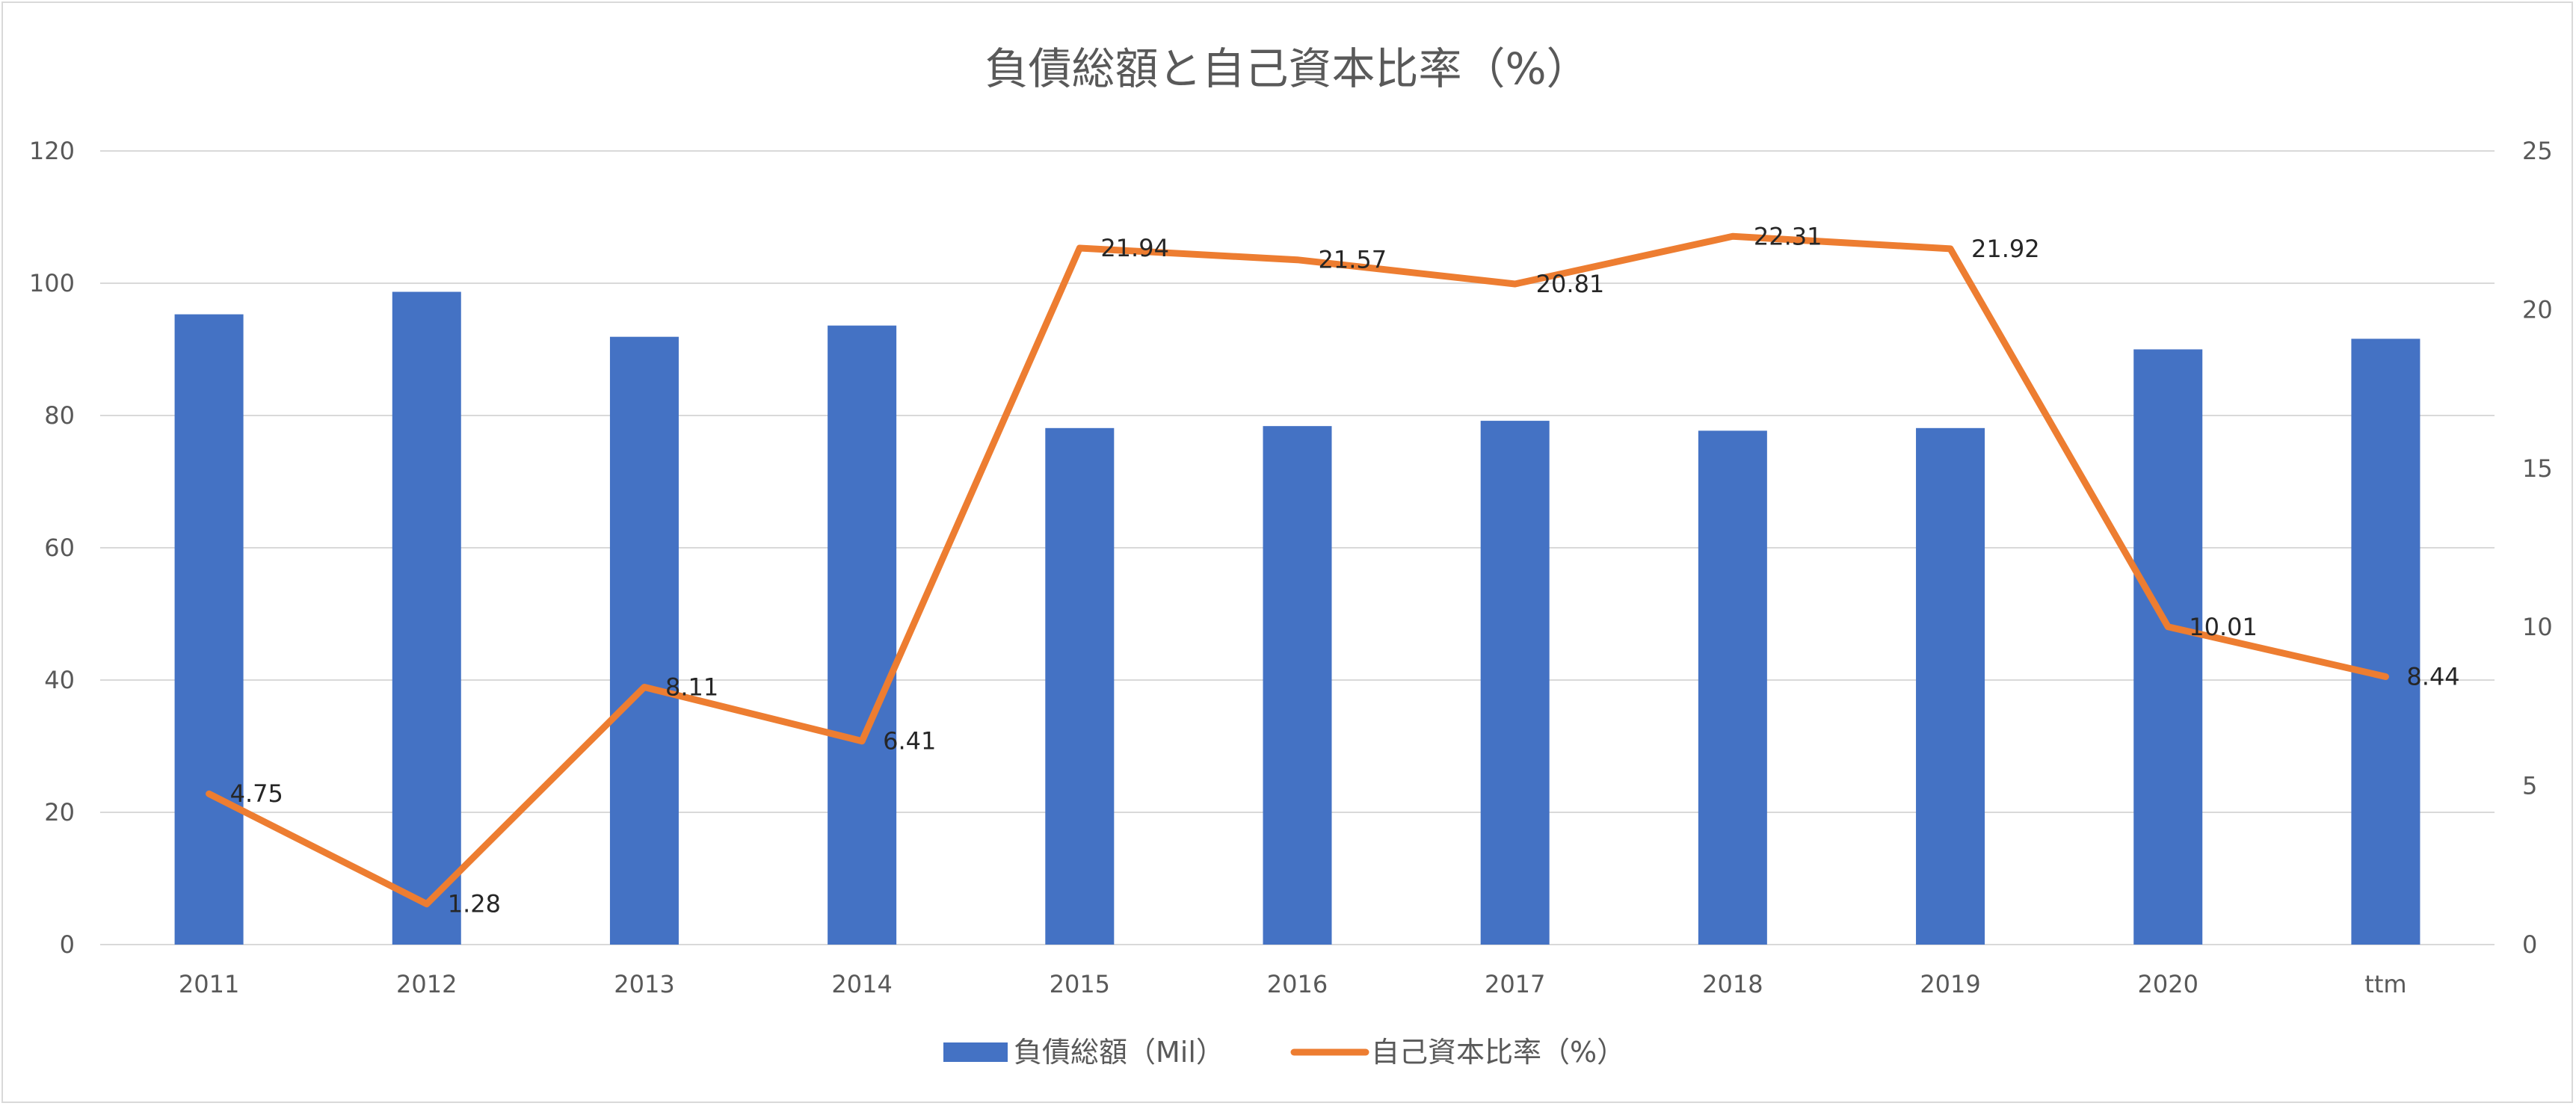 The image size is (2576, 1106). I want to click on x-axis-tick-label: 2012, so click(426, 984).